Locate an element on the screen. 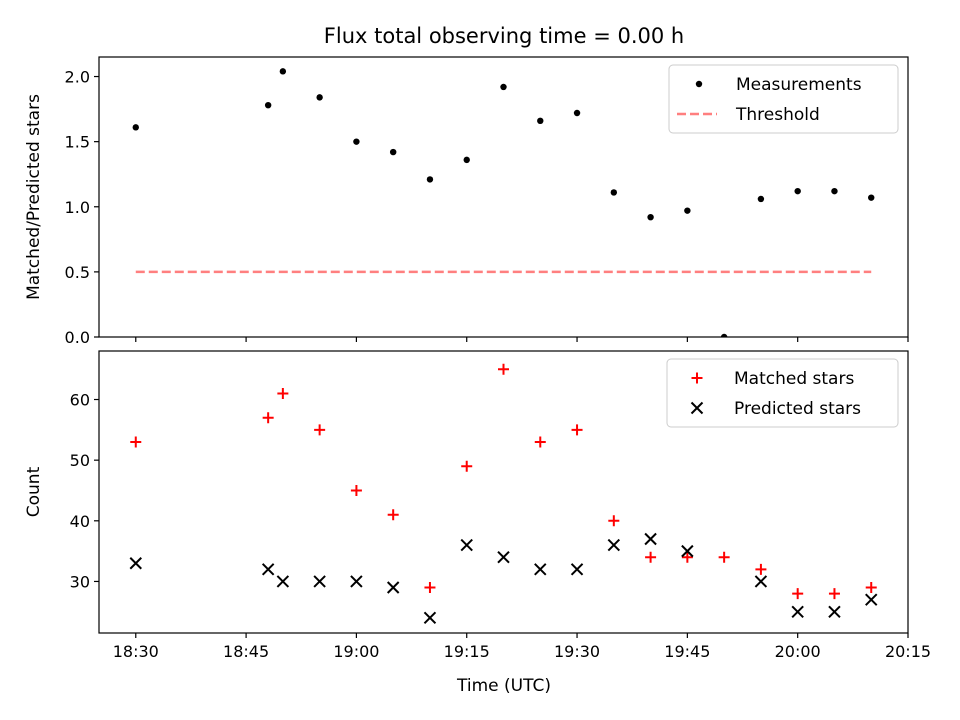  x-tick-label: 19:15 is located at coordinates (467, 651).